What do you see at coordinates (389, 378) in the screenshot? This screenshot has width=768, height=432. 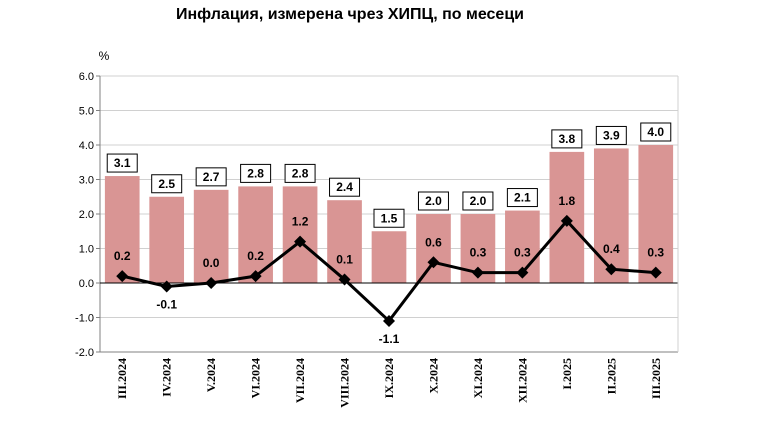 I see `x-tick-label: IX.2024` at bounding box center [389, 378].